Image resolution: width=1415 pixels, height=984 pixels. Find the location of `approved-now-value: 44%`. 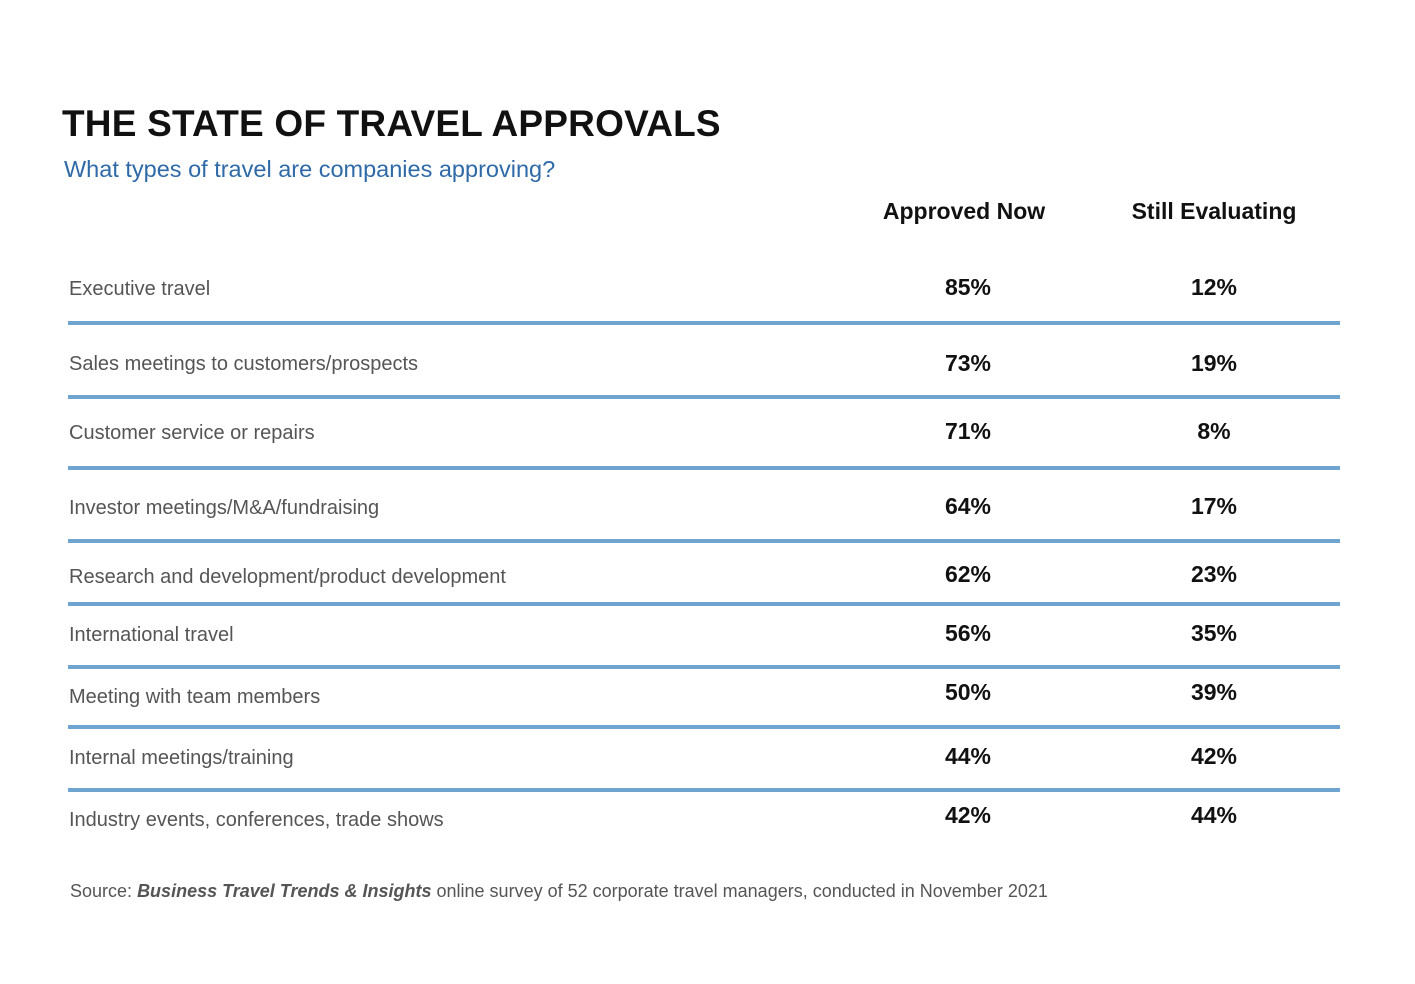

approved-now-value: 44% is located at coordinates (968, 756).